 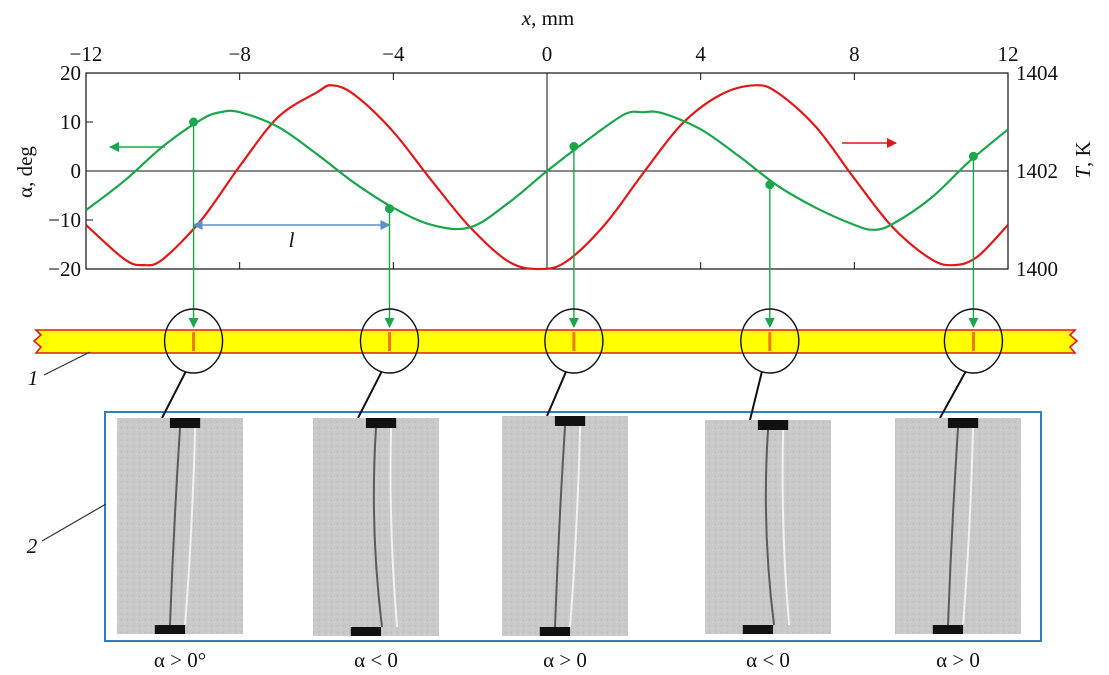 I want to click on x-tick-label: 12, so click(x=1008, y=54).